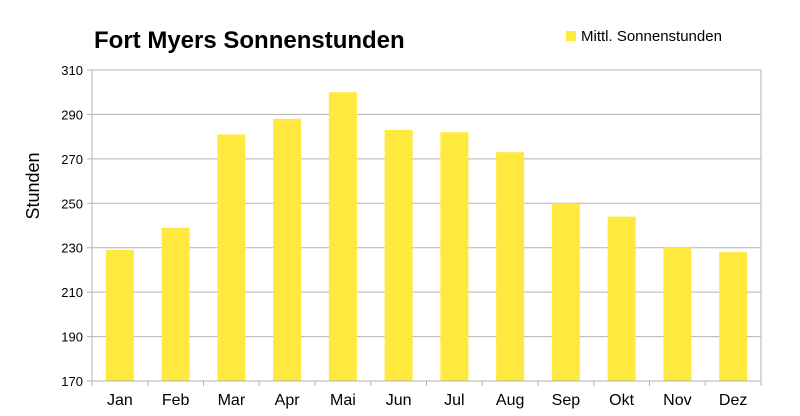  What do you see at coordinates (33, 185) in the screenshot?
I see `y-axis-label: Stunden` at bounding box center [33, 185].